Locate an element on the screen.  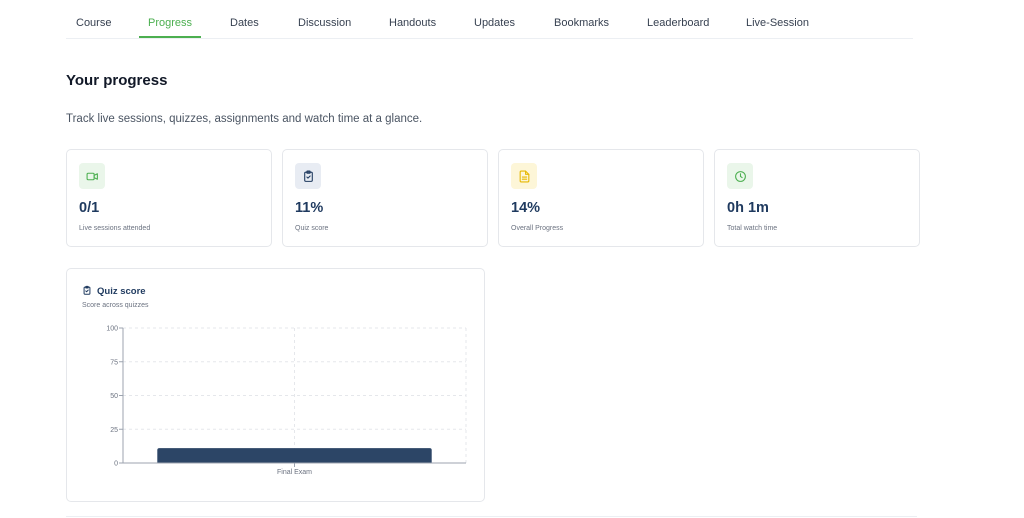
clock-icon is located at coordinates (740, 176).